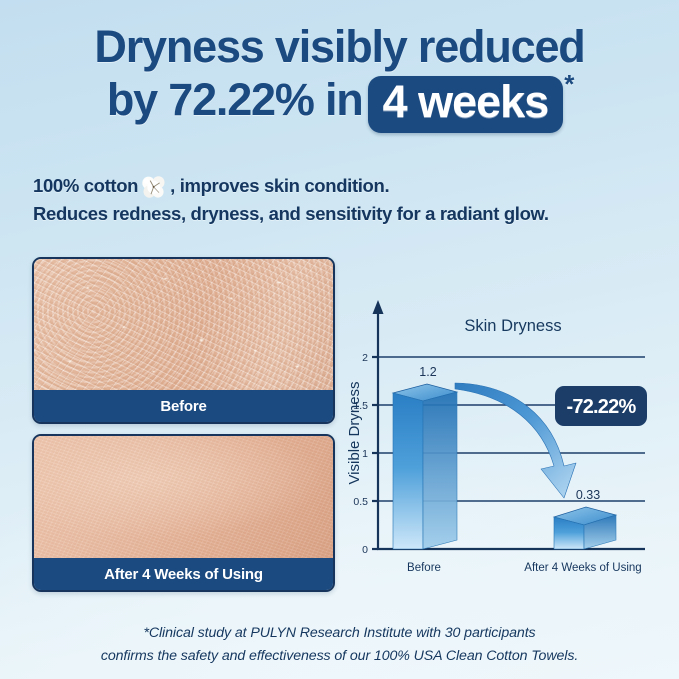 This screenshot has width=679, height=679. Describe the element at coordinates (515, 440) in the screenshot. I see `curved-down-arrow-icon` at that location.